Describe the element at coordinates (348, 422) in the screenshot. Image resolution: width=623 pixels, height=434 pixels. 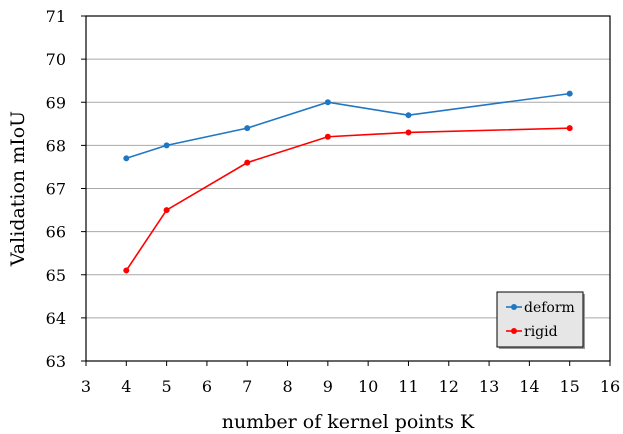
I see `x-axis-title: number of kernel points K` at that location.